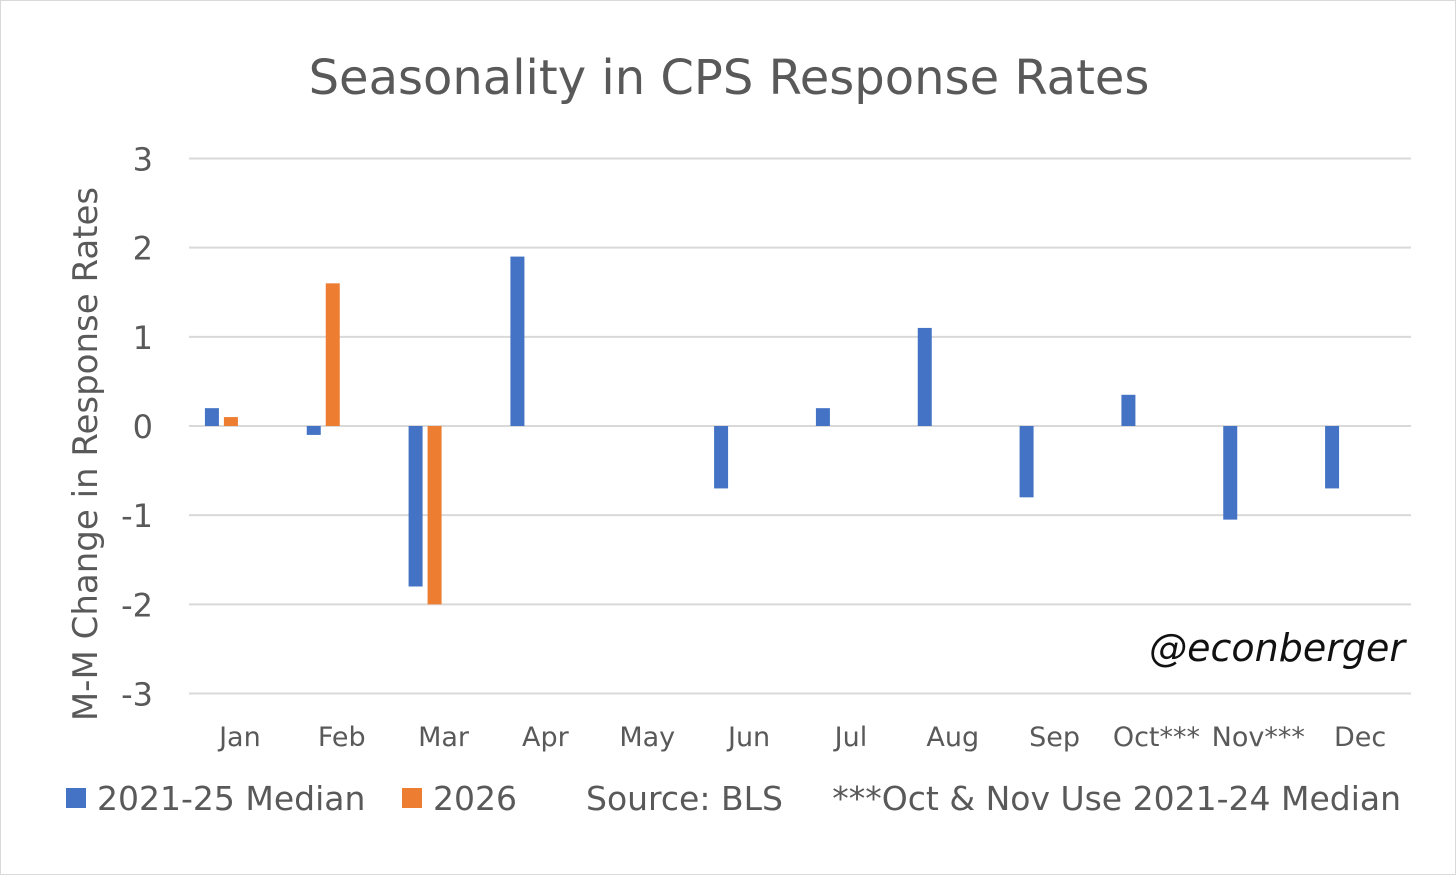  What do you see at coordinates (924, 376) in the screenshot?
I see `bar-2021-25-median-aug` at bounding box center [924, 376].